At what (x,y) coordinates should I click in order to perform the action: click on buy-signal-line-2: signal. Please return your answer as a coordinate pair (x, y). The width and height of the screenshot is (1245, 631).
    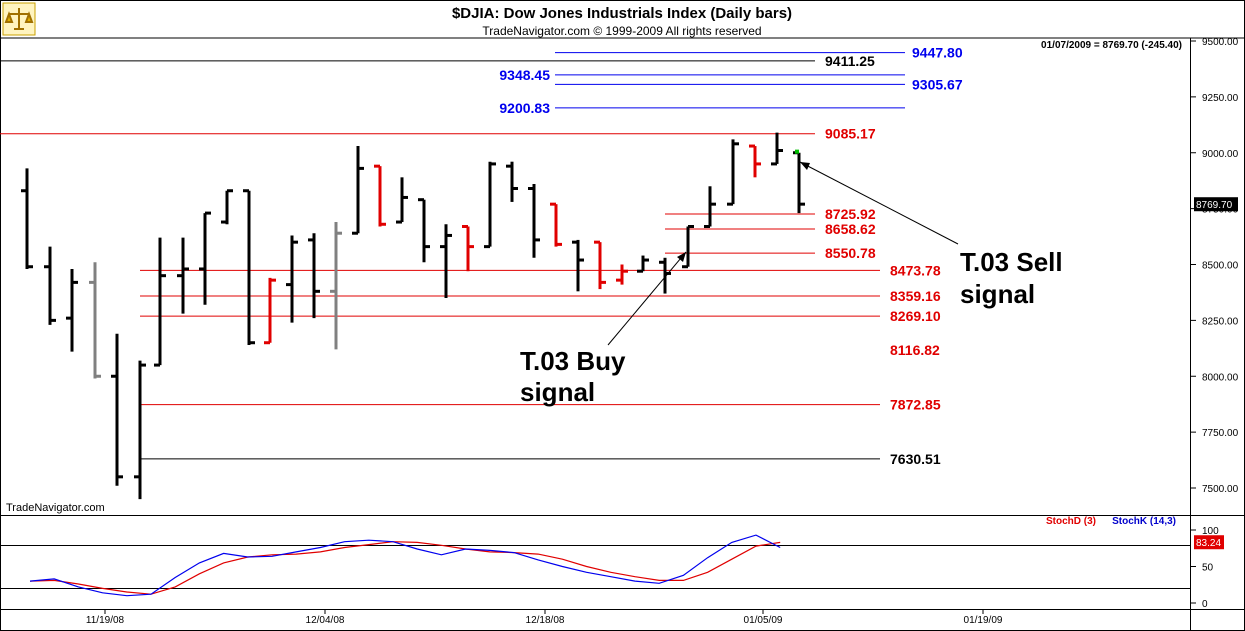
    Looking at the image, I should click on (557, 392).